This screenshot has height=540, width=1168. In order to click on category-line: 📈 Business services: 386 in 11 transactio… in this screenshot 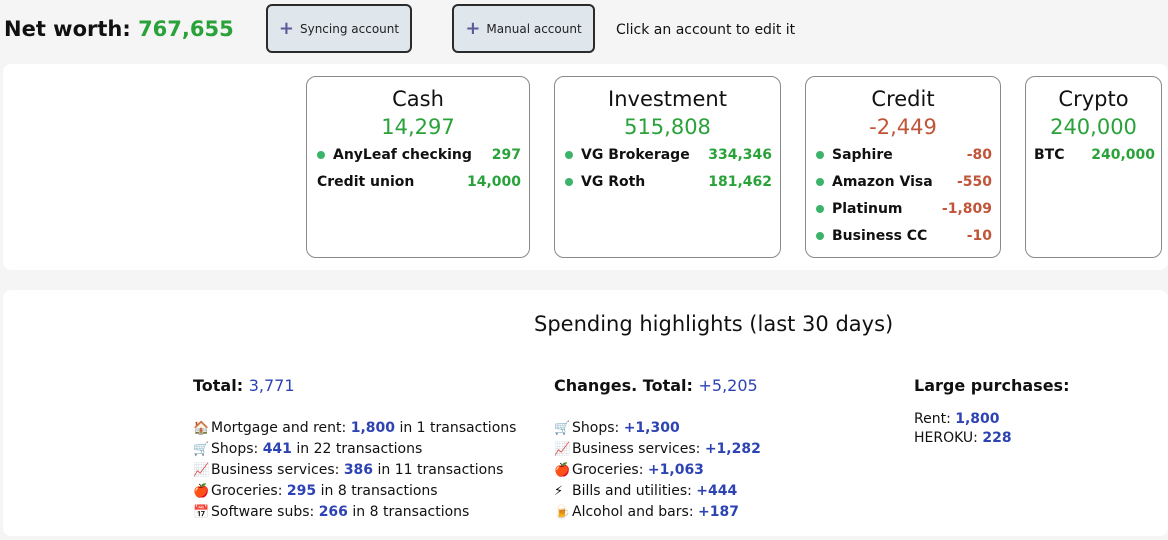, I will do `click(354, 470)`.